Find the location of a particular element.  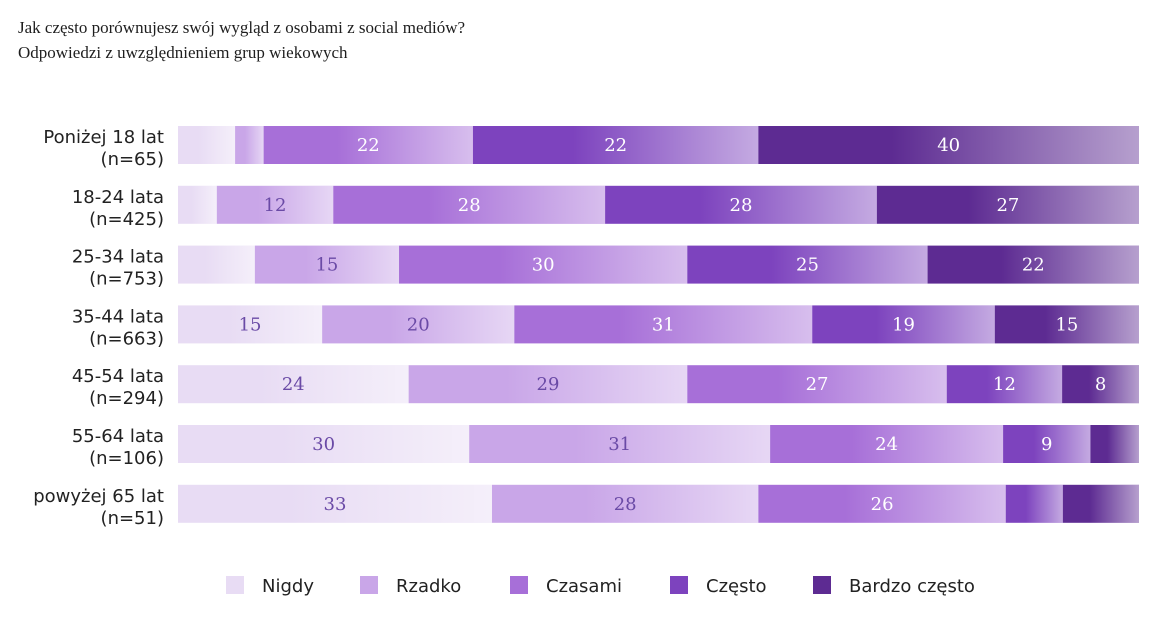

bar-sheen-rzadko-35-44-lata is located at coordinates (452, 324).